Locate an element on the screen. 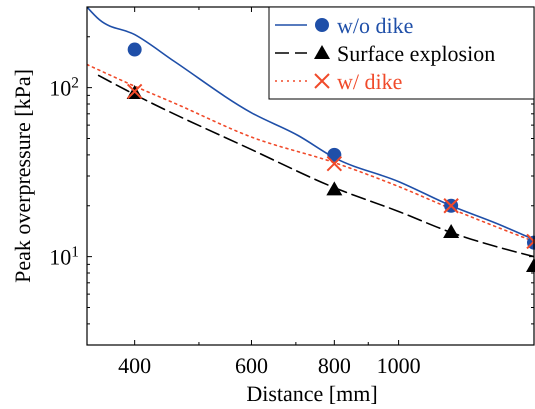  legend-label: w/o dike is located at coordinates (375, 25).